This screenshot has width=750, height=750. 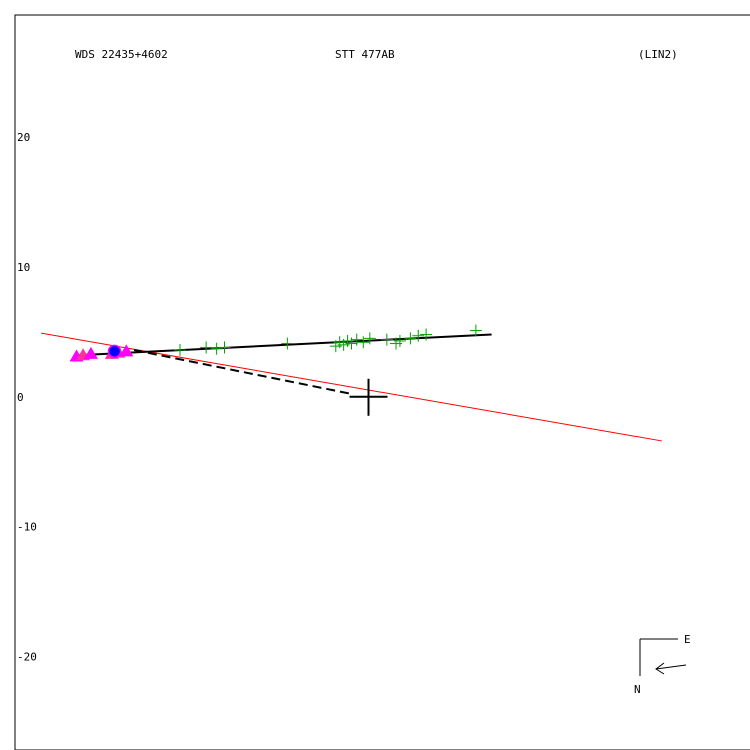 I want to click on compass-north-label: N, so click(x=637, y=689).